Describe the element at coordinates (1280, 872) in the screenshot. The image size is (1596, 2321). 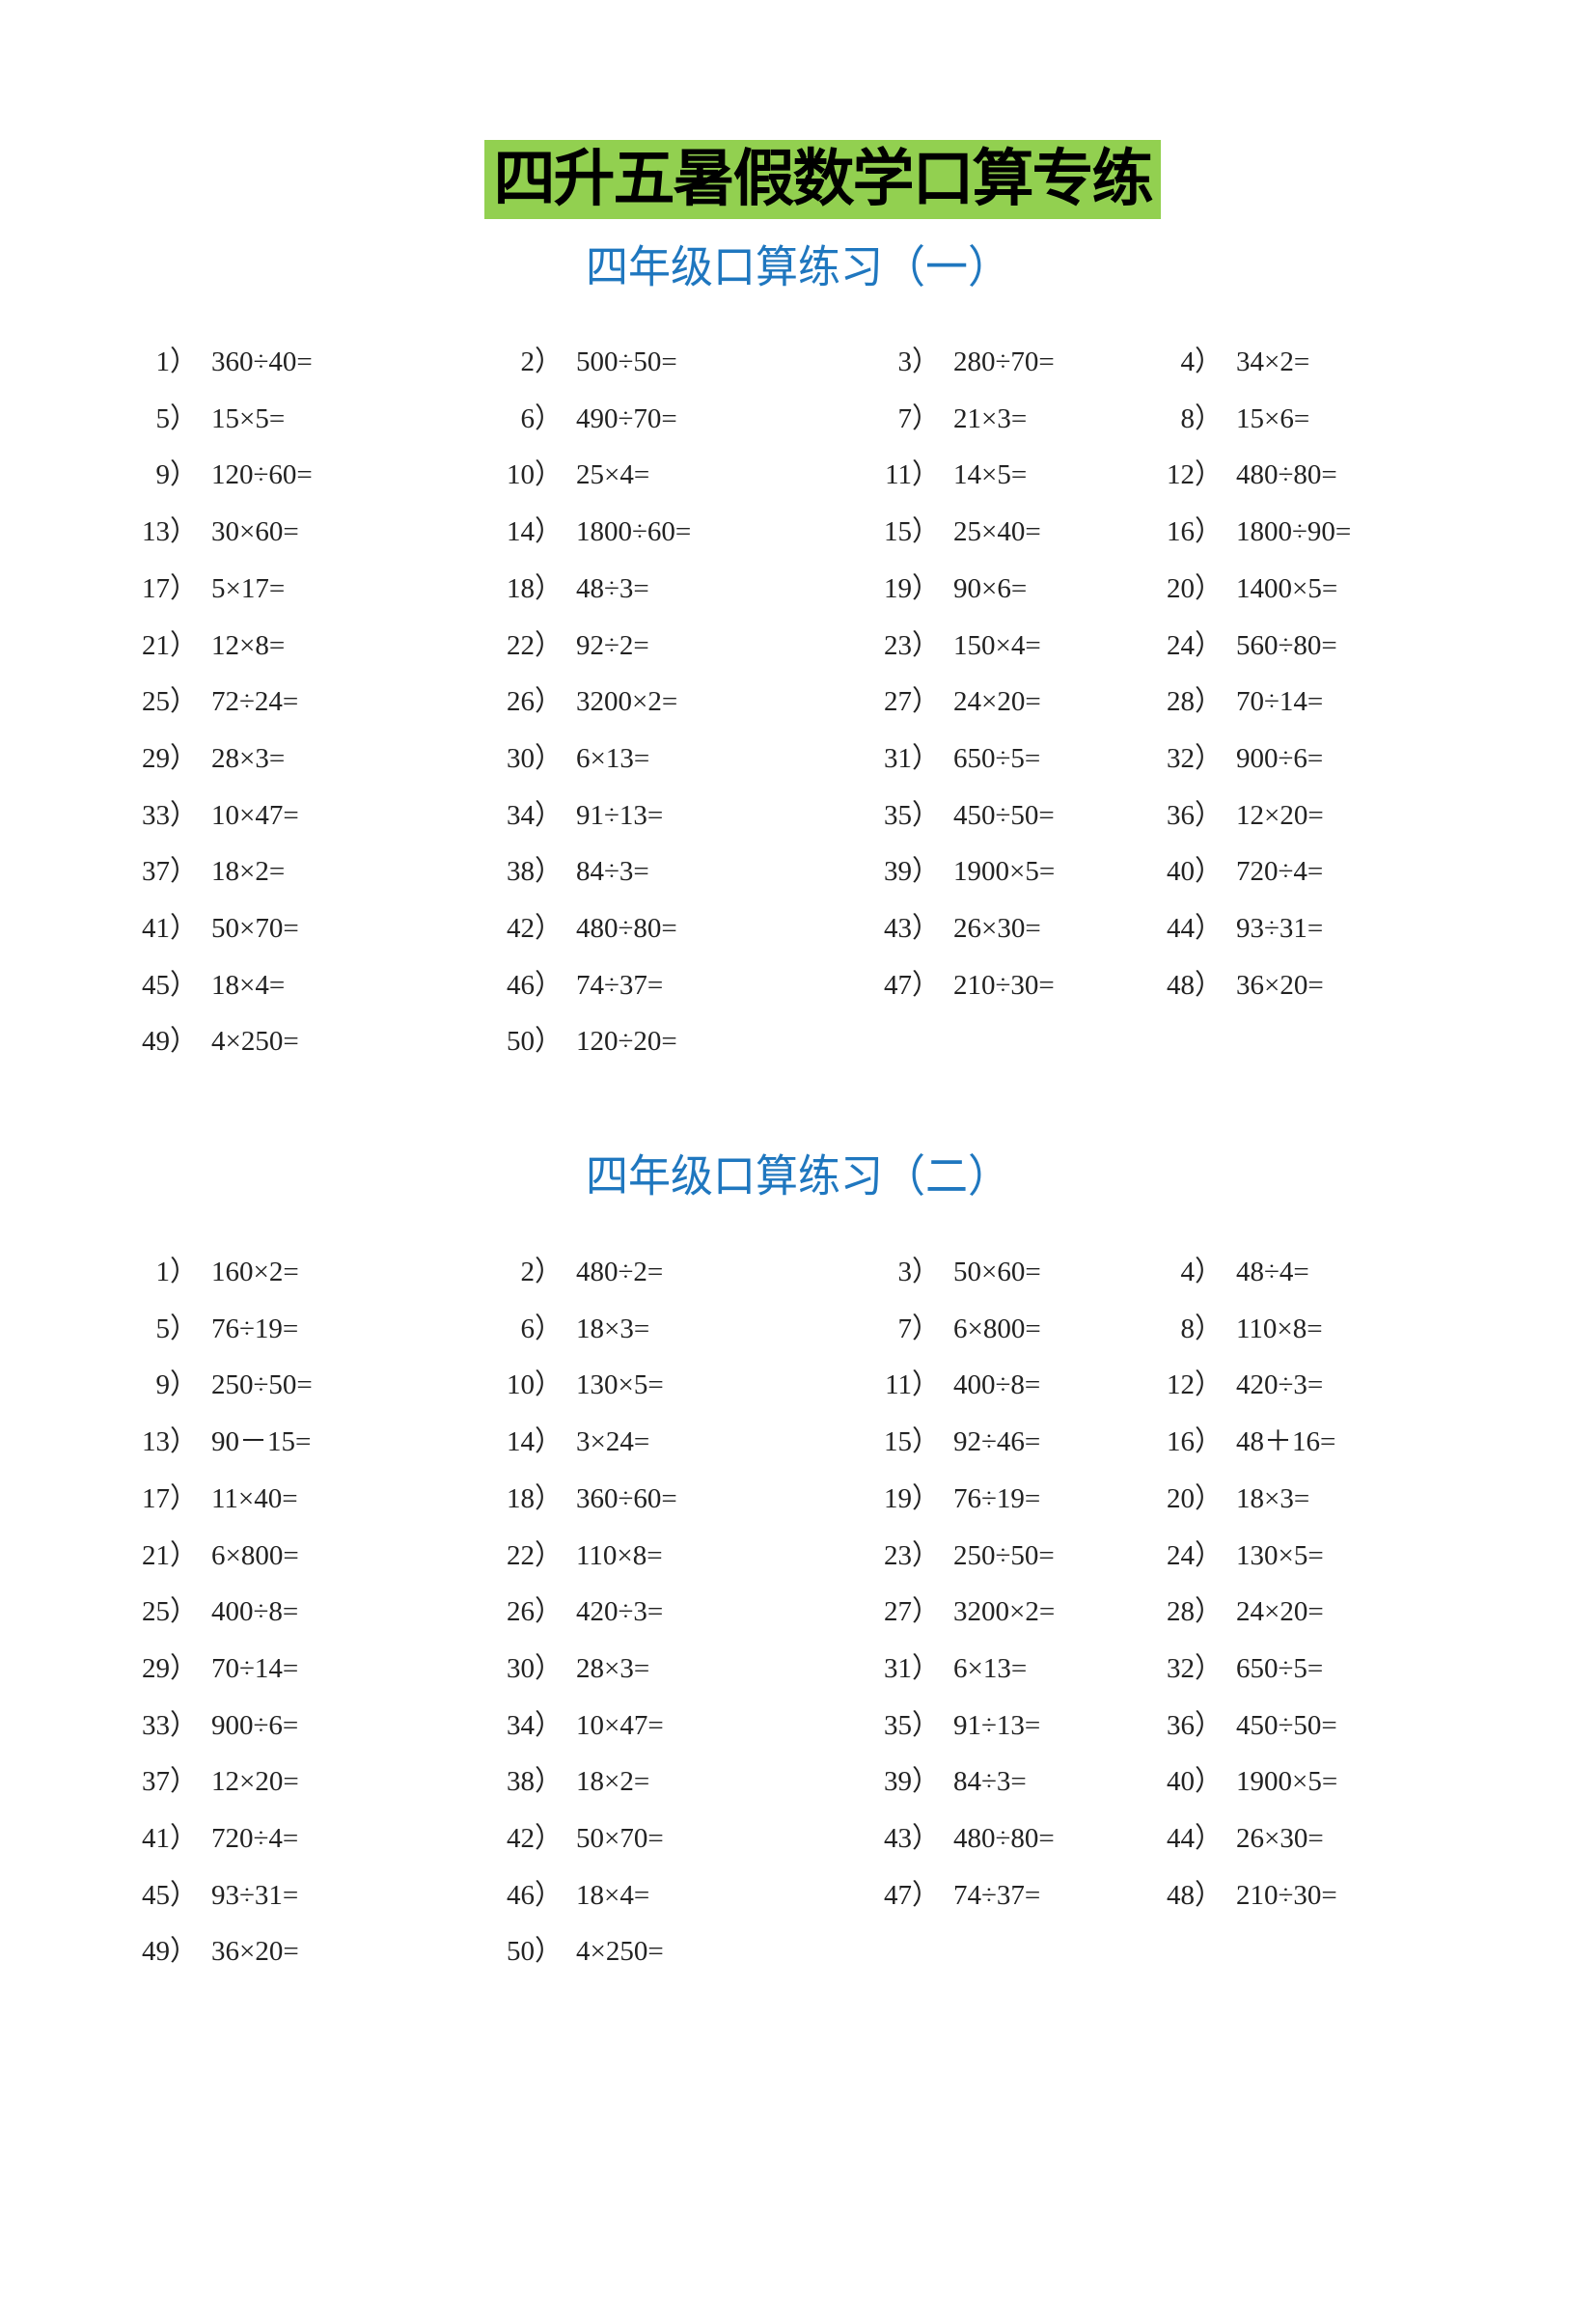
I see `problem-expression: 720÷4=` at that location.